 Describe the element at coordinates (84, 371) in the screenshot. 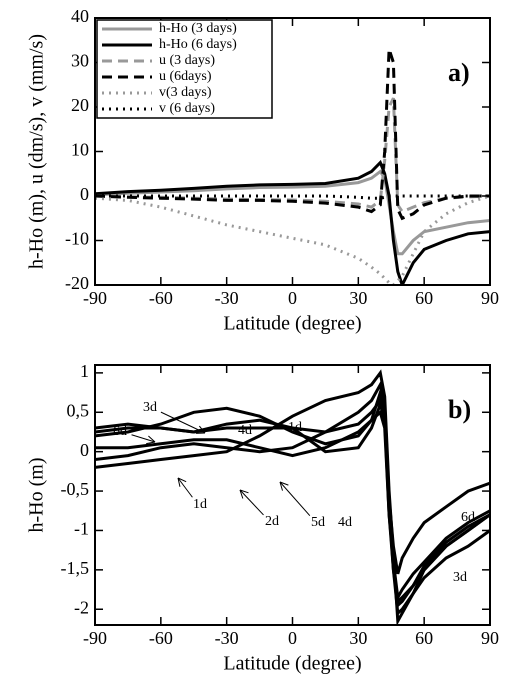

I see `y-tick-label: 1` at that location.